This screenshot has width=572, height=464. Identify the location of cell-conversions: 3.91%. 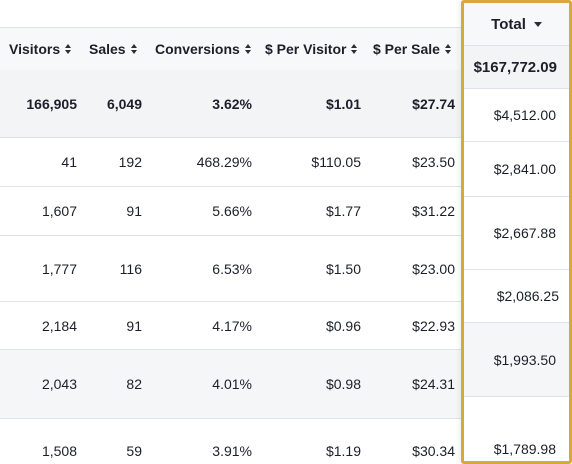
(232, 450).